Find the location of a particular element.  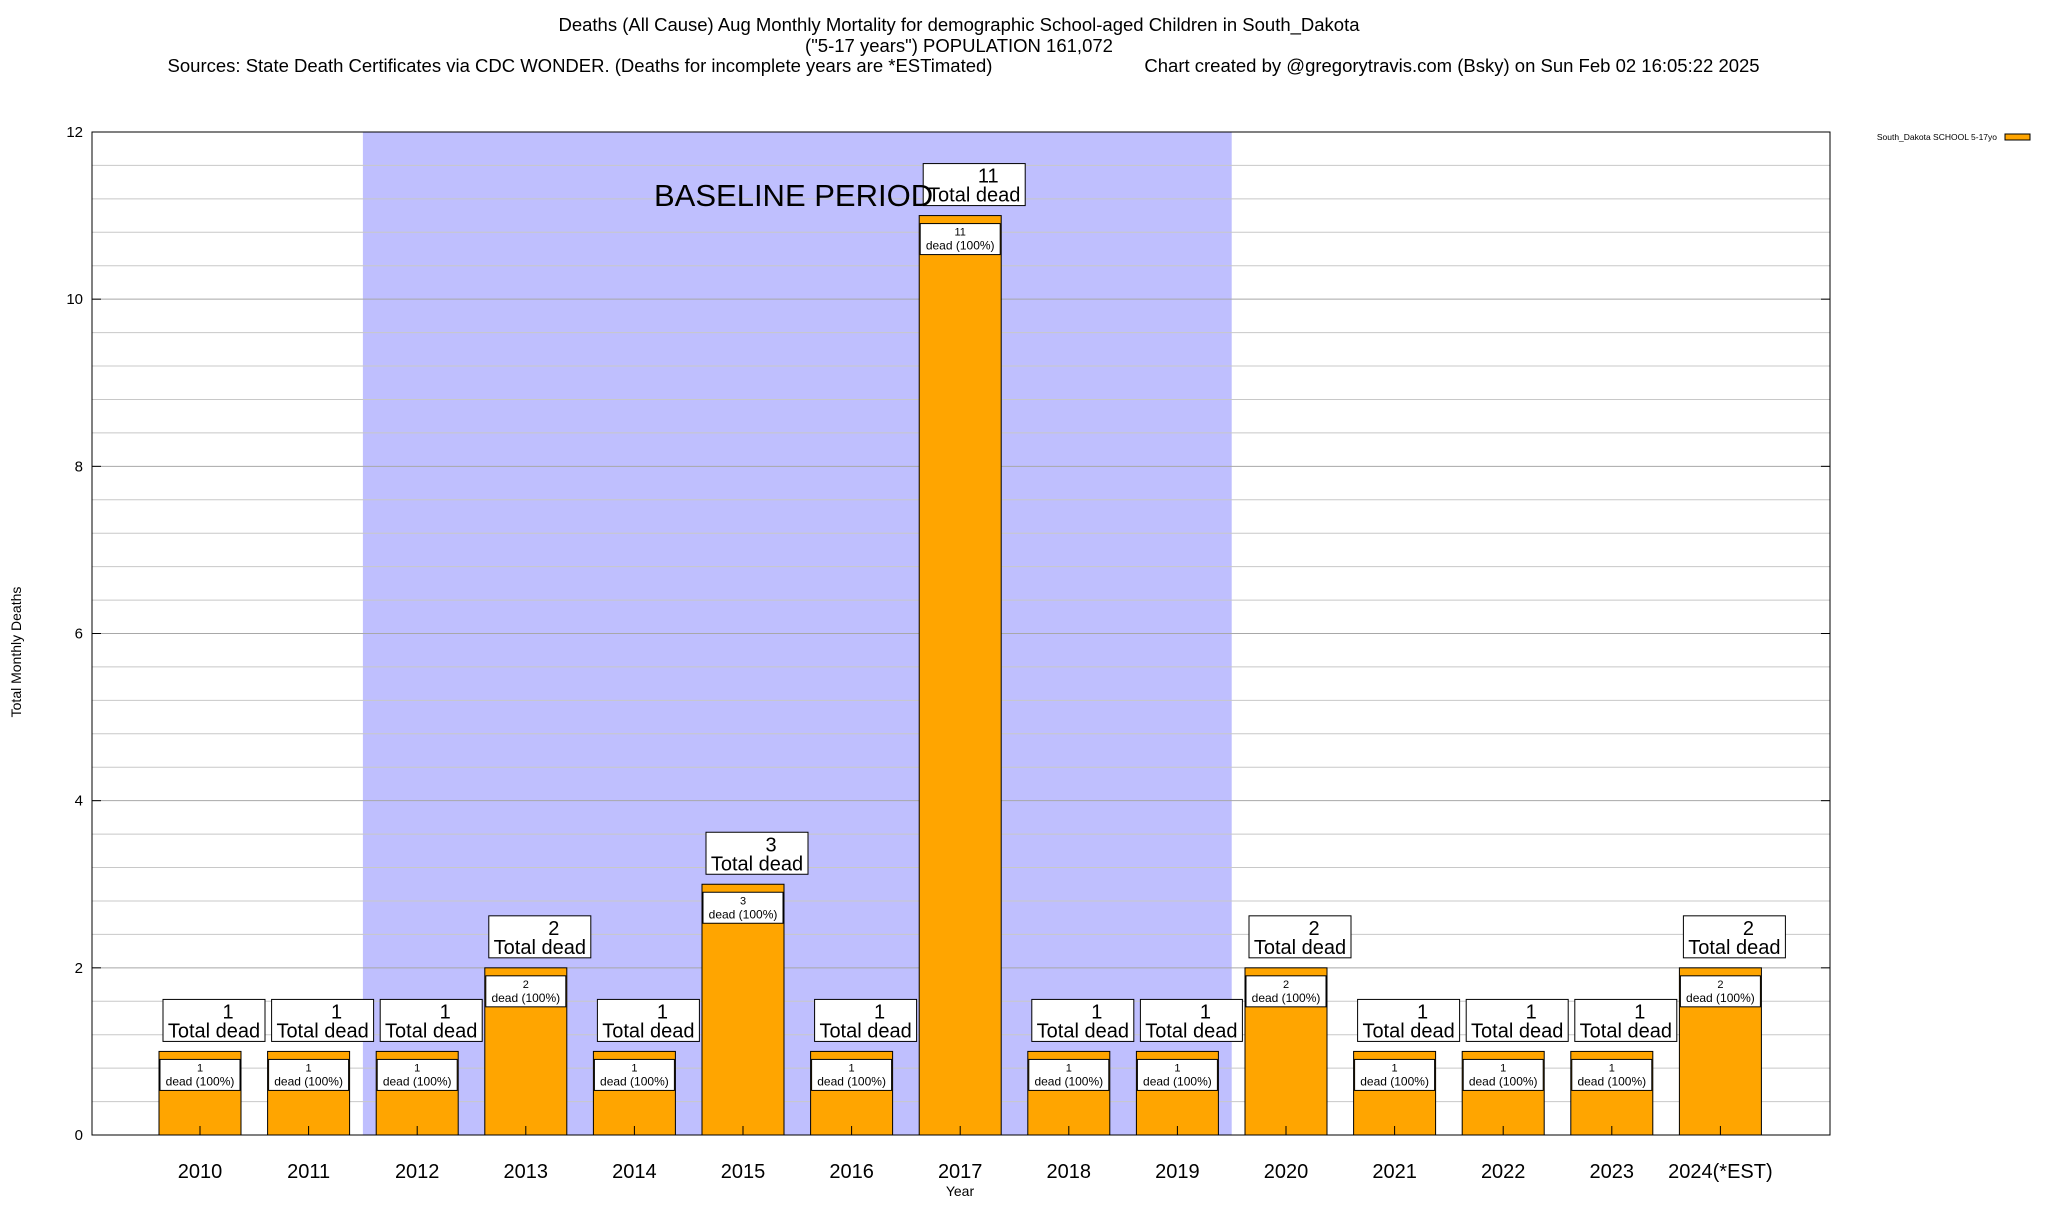

x-tick-label-2011: 2011 is located at coordinates (308, 1172).